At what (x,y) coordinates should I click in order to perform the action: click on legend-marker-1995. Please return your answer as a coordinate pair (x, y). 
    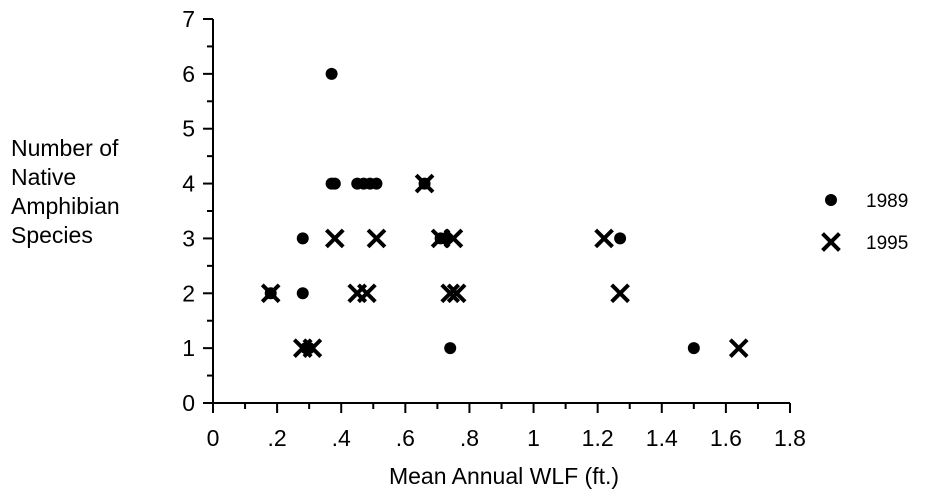
    Looking at the image, I should click on (831, 242).